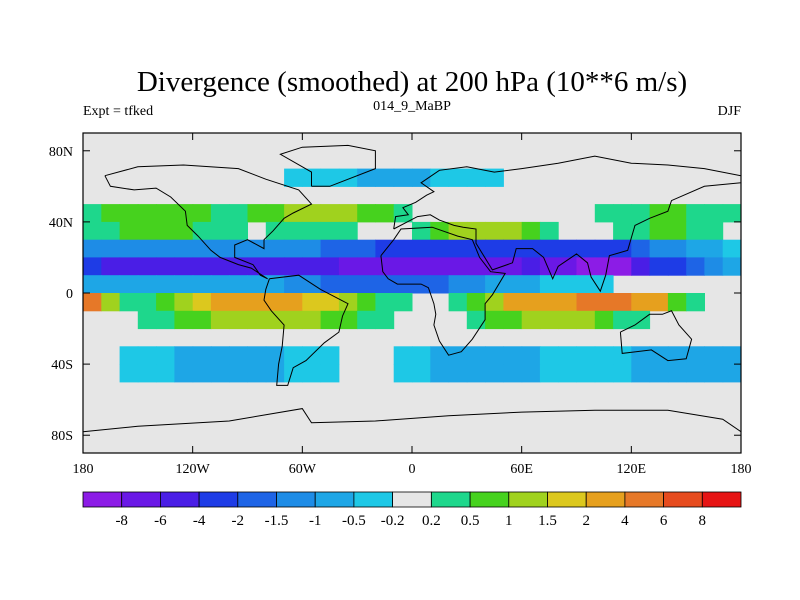 The image size is (800, 600). Describe the element at coordinates (632, 469) in the screenshot. I see `x-tick-label: 120E` at that location.